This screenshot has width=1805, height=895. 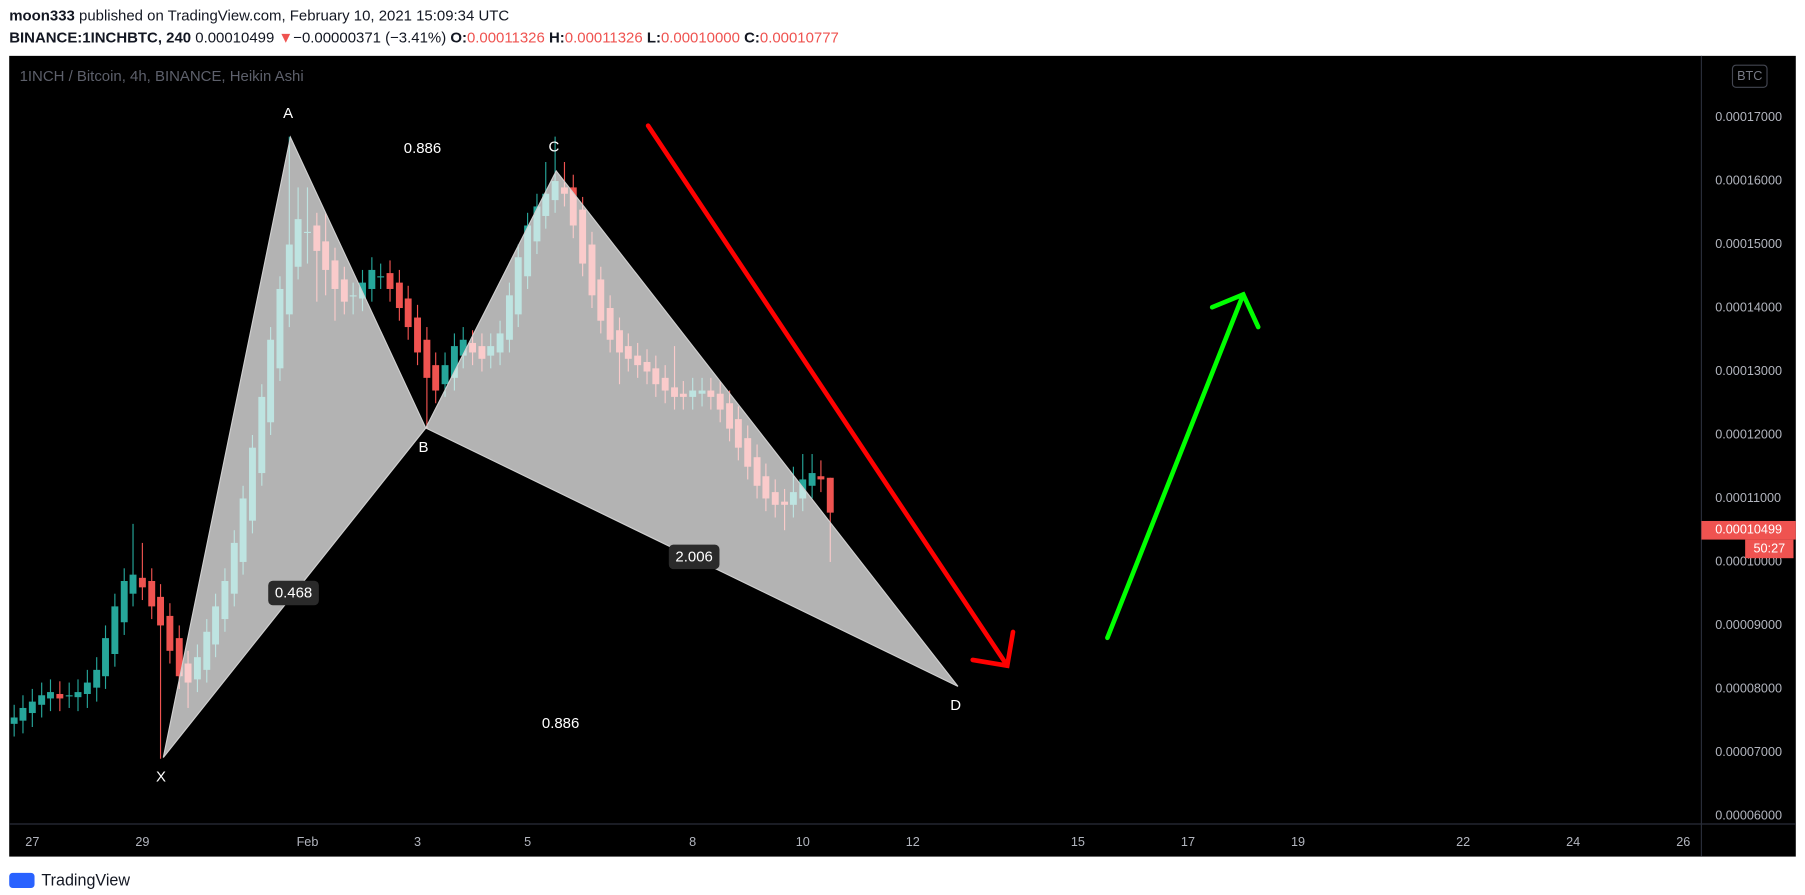 What do you see at coordinates (1748, 433) in the screenshot?
I see `y-tick-label: 0.00012000` at bounding box center [1748, 433].